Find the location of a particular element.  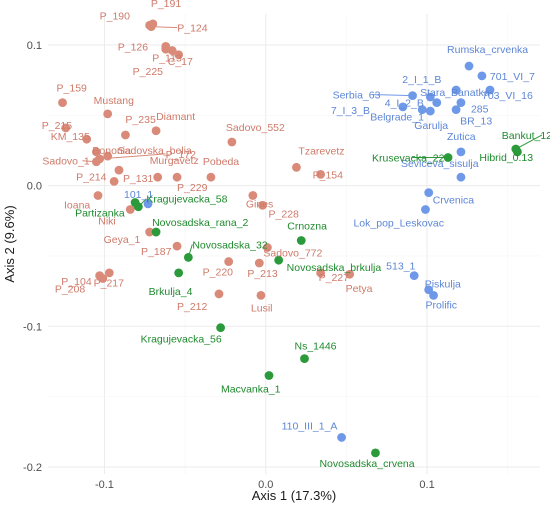

point-label: P_229 is located at coordinates (192, 188).